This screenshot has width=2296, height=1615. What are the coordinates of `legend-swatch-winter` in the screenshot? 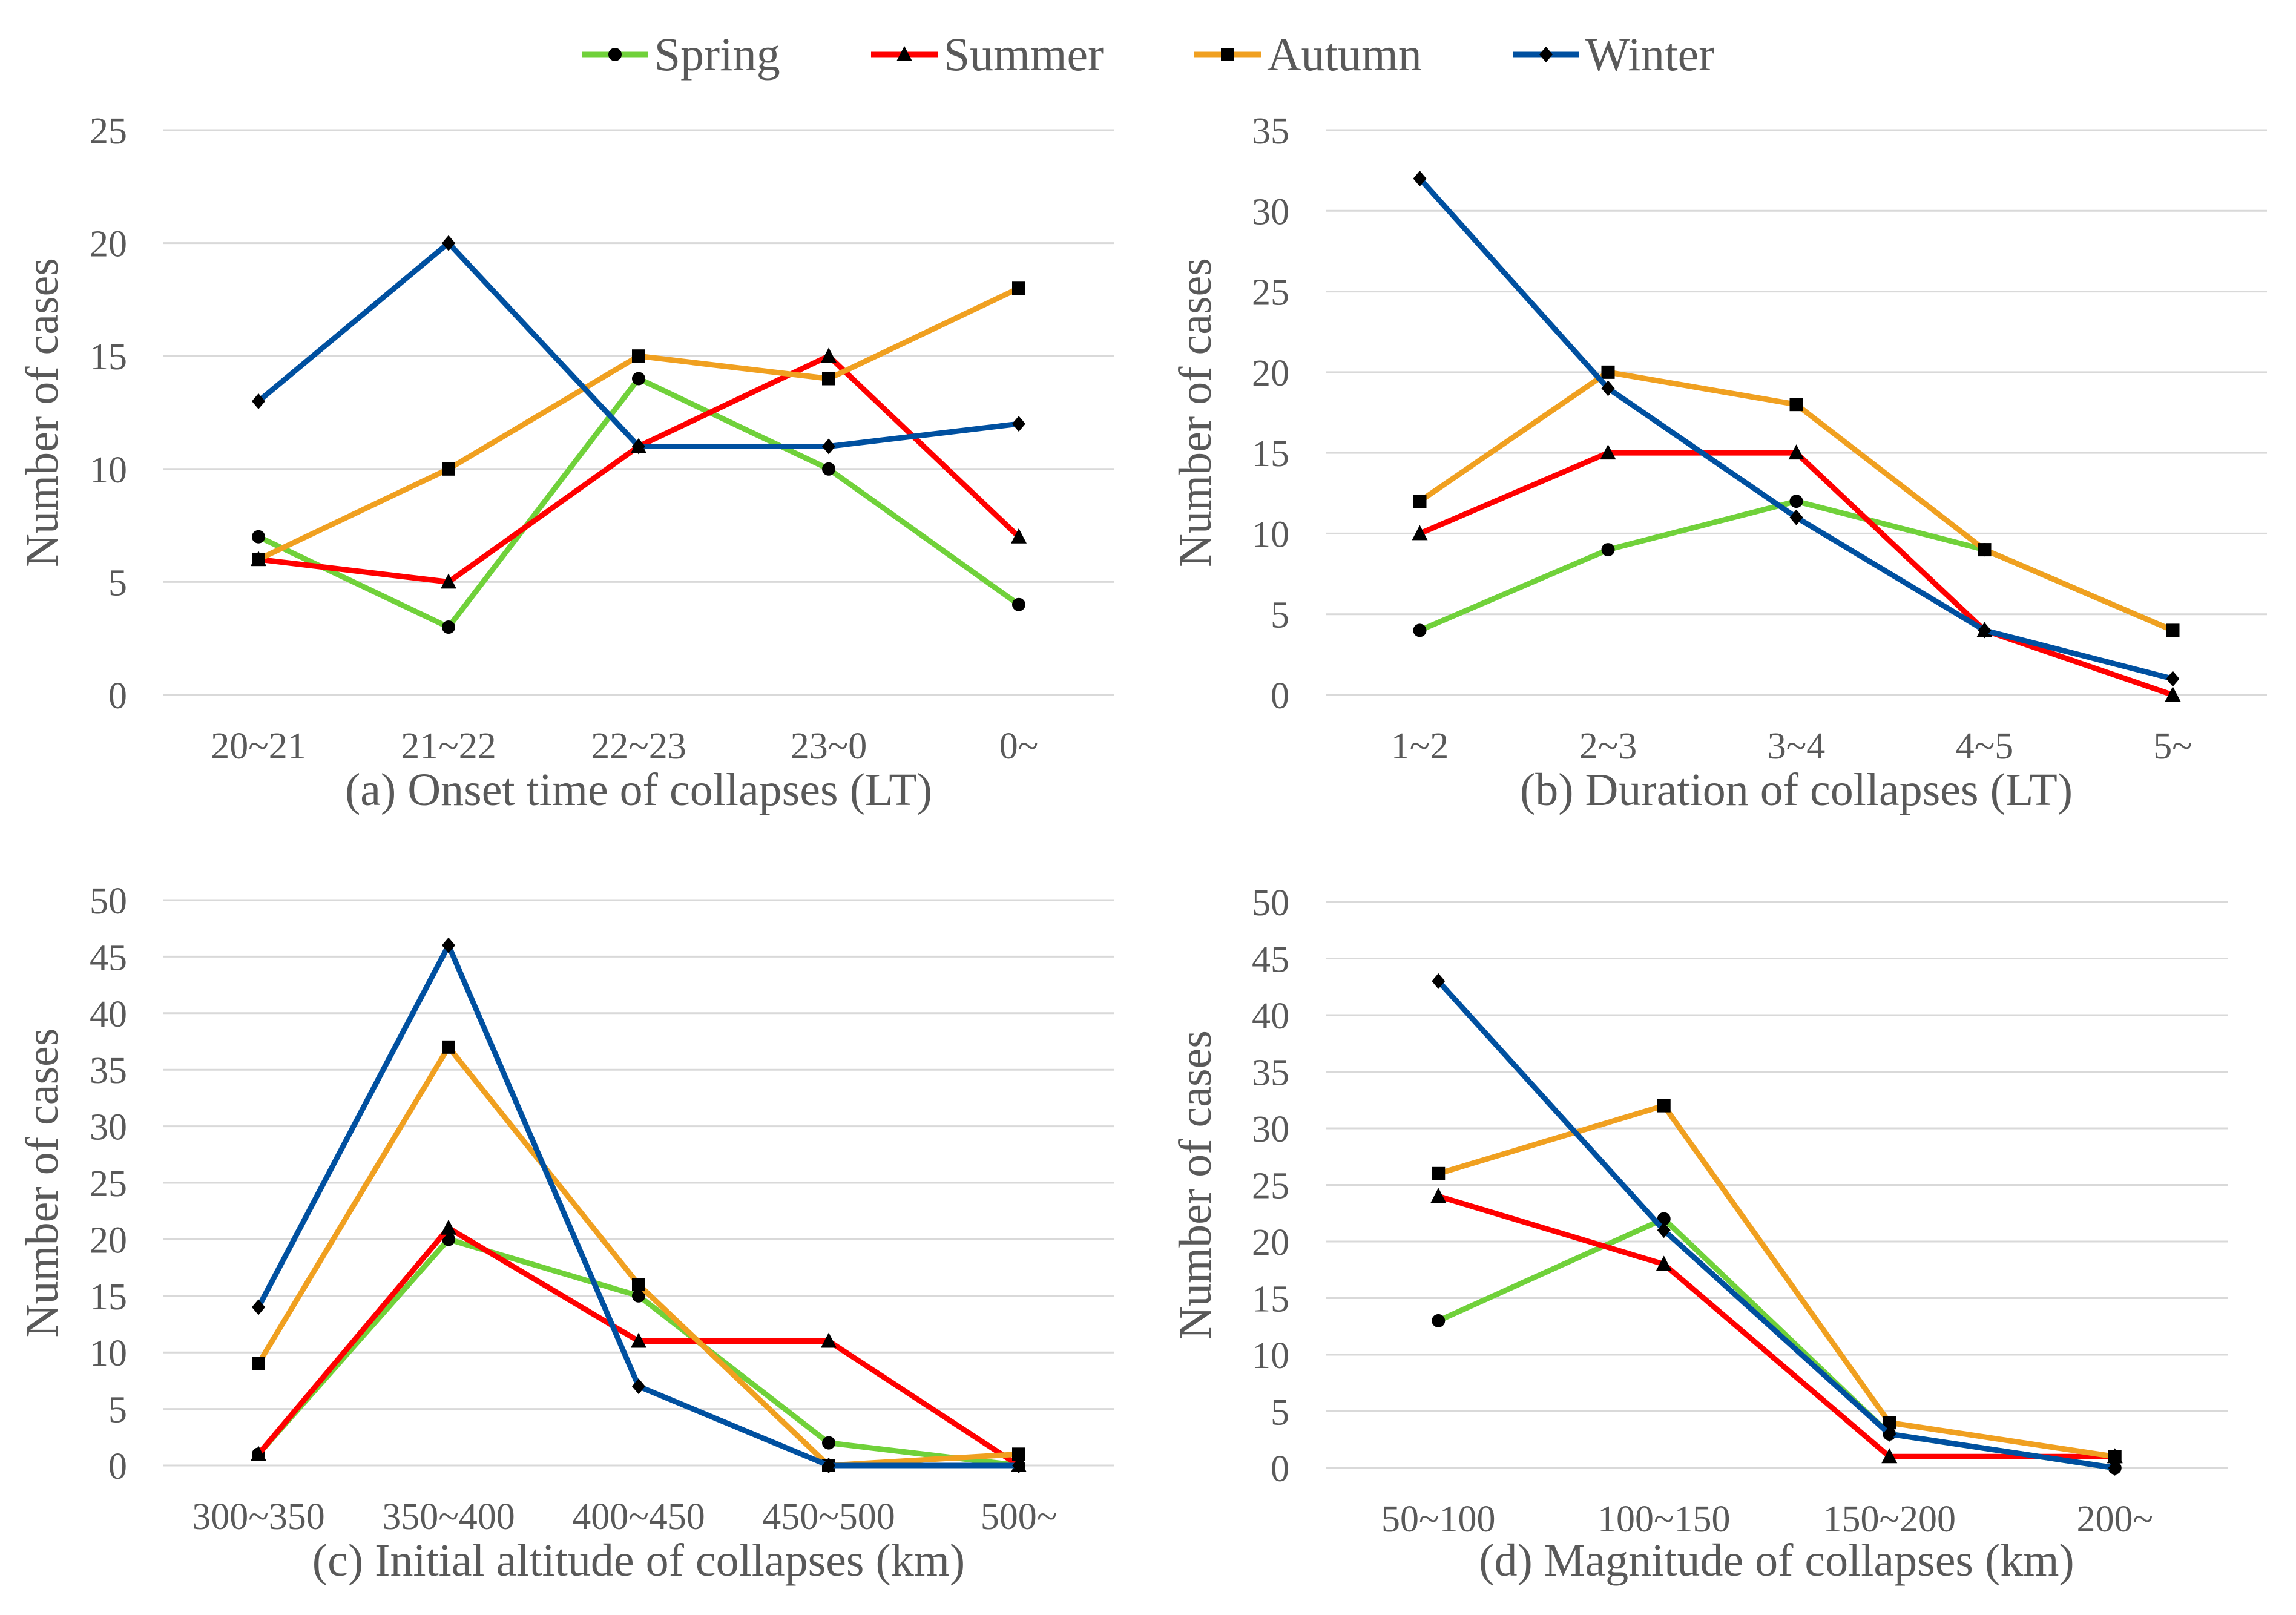 It's located at (1545, 55).